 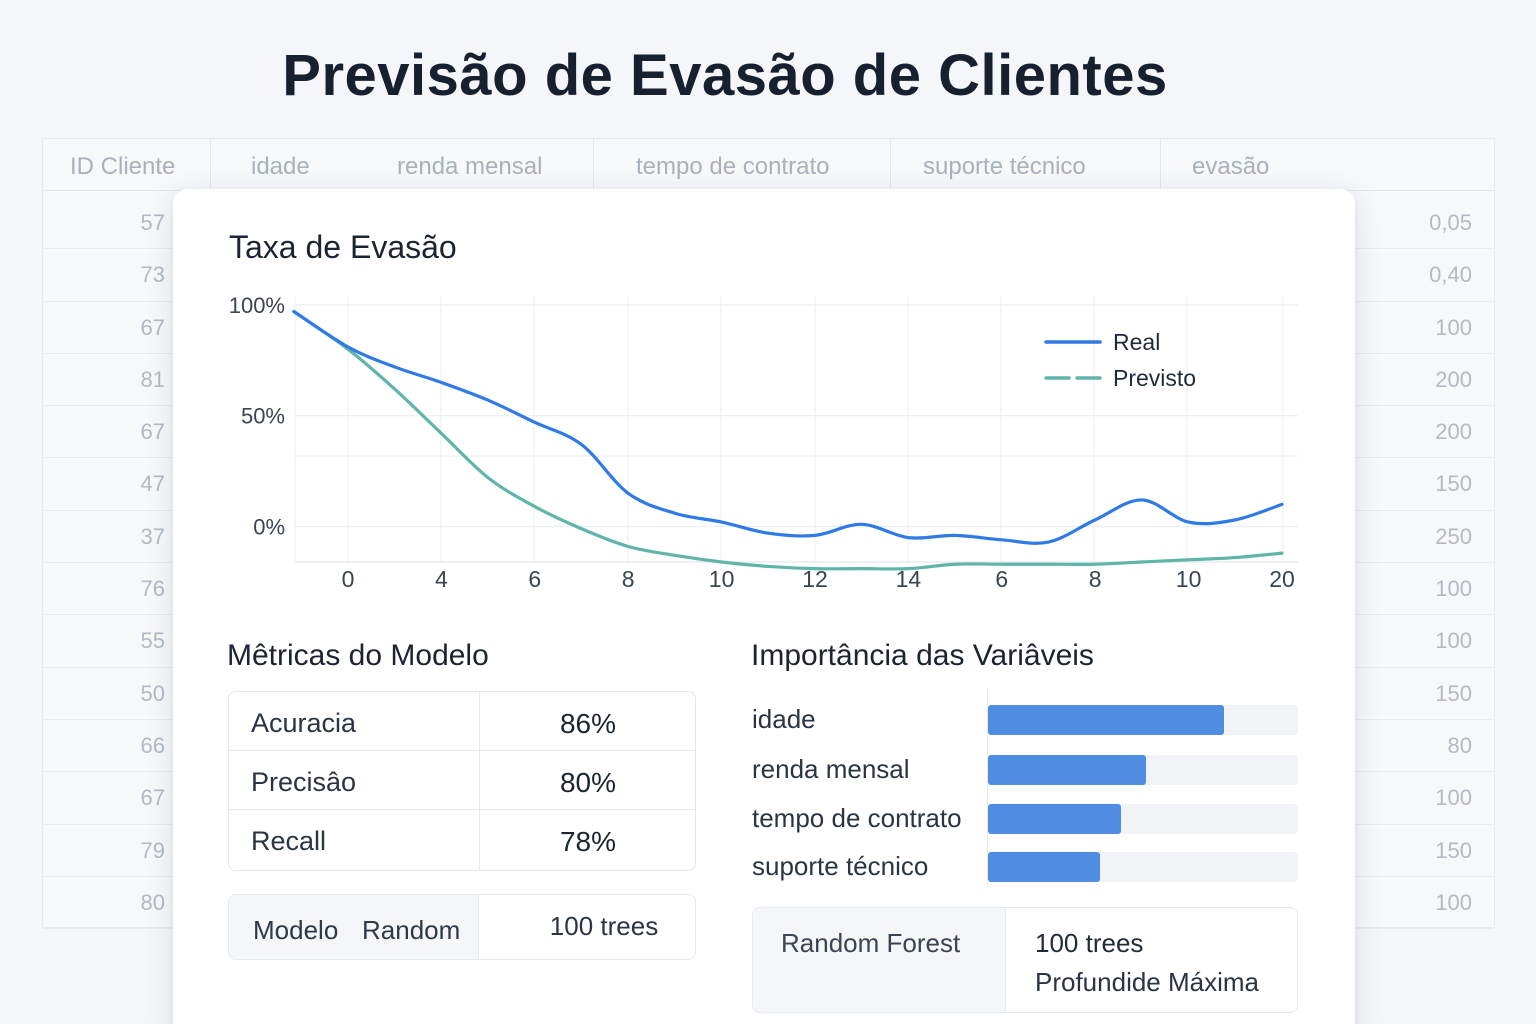 What do you see at coordinates (462, 721) in the screenshot?
I see `metric-row: Acuracia 86%` at bounding box center [462, 721].